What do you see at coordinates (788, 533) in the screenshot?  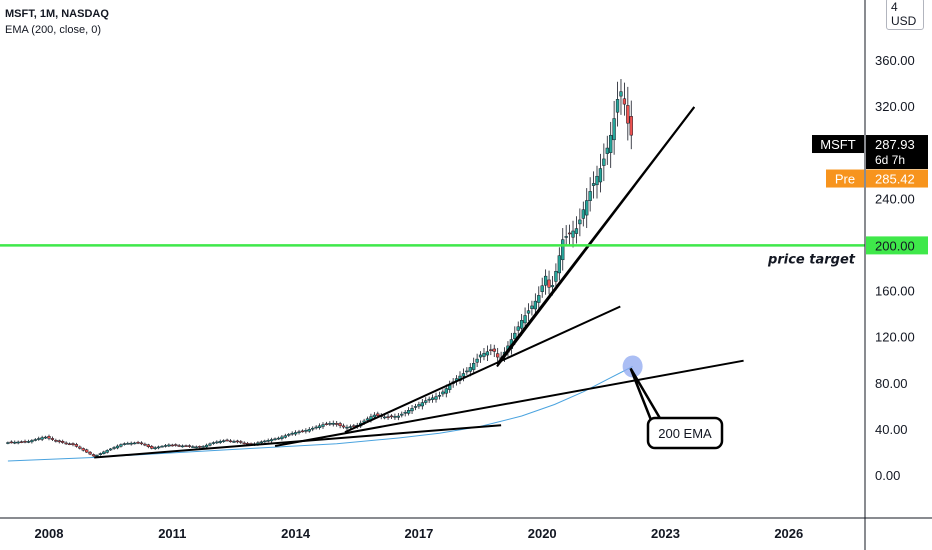 I see `x-tick-label: 2026` at bounding box center [788, 533].